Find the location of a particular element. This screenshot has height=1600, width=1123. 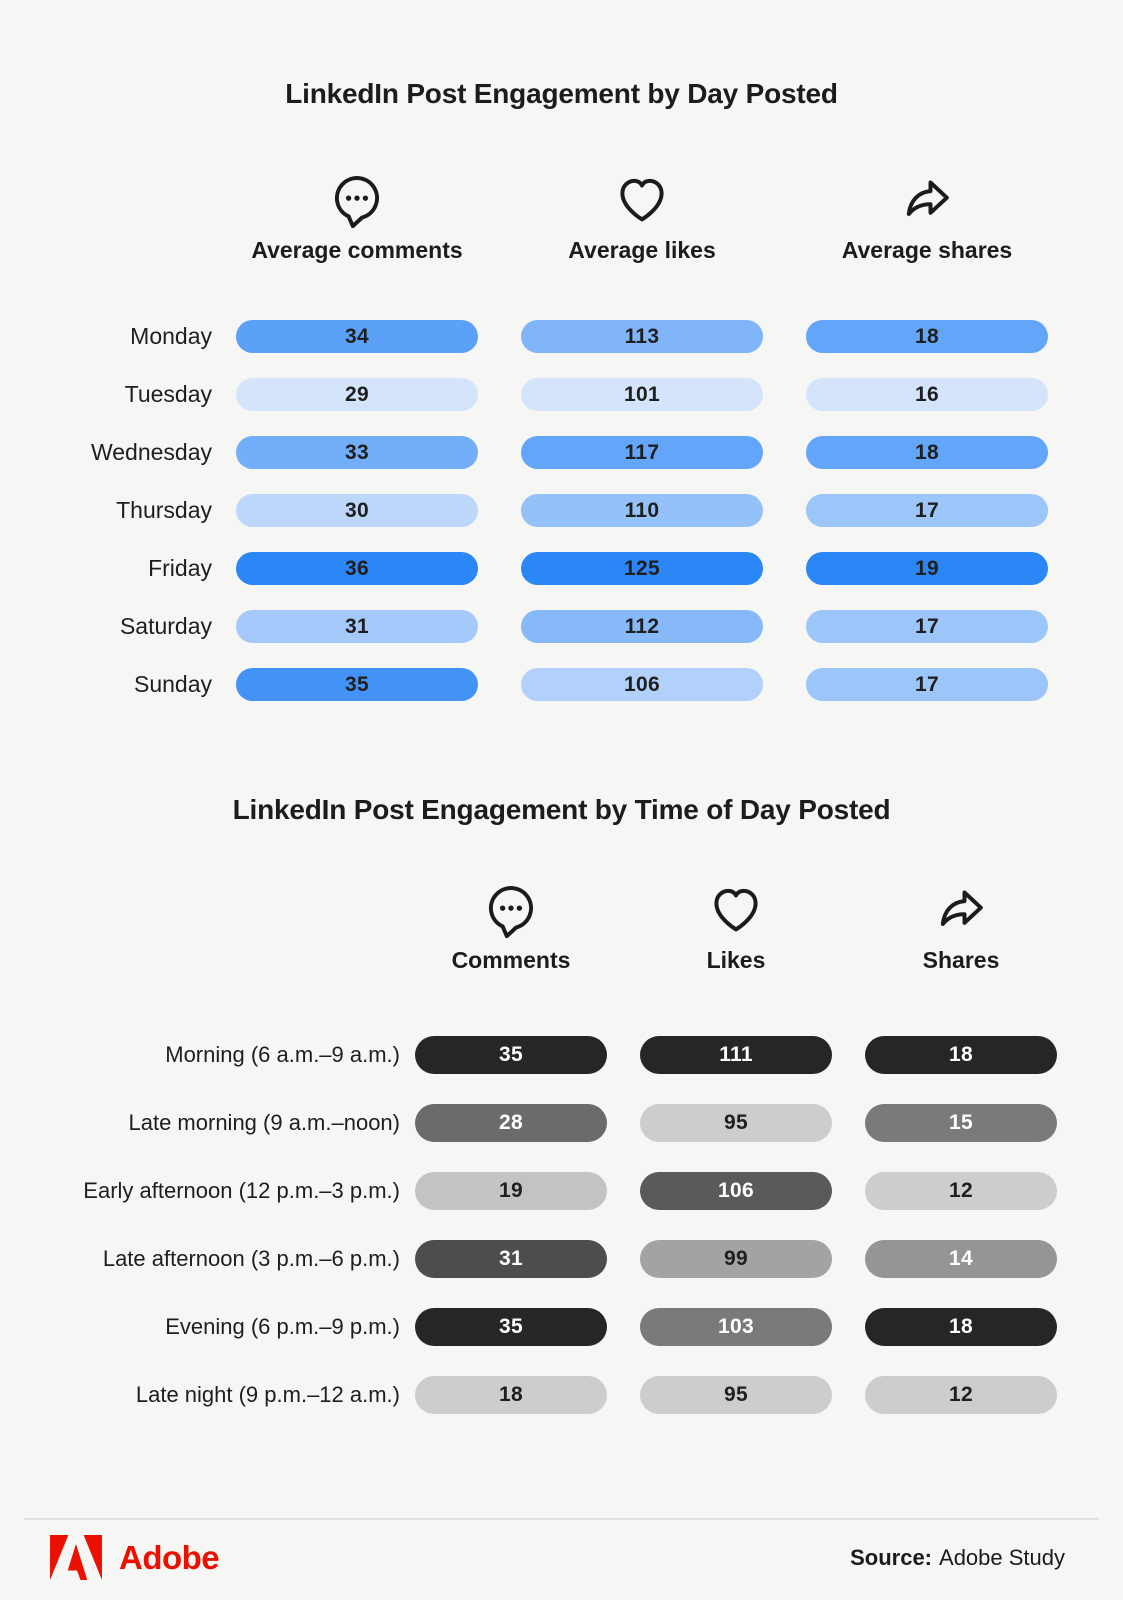

value-pill: 16 is located at coordinates (927, 395).